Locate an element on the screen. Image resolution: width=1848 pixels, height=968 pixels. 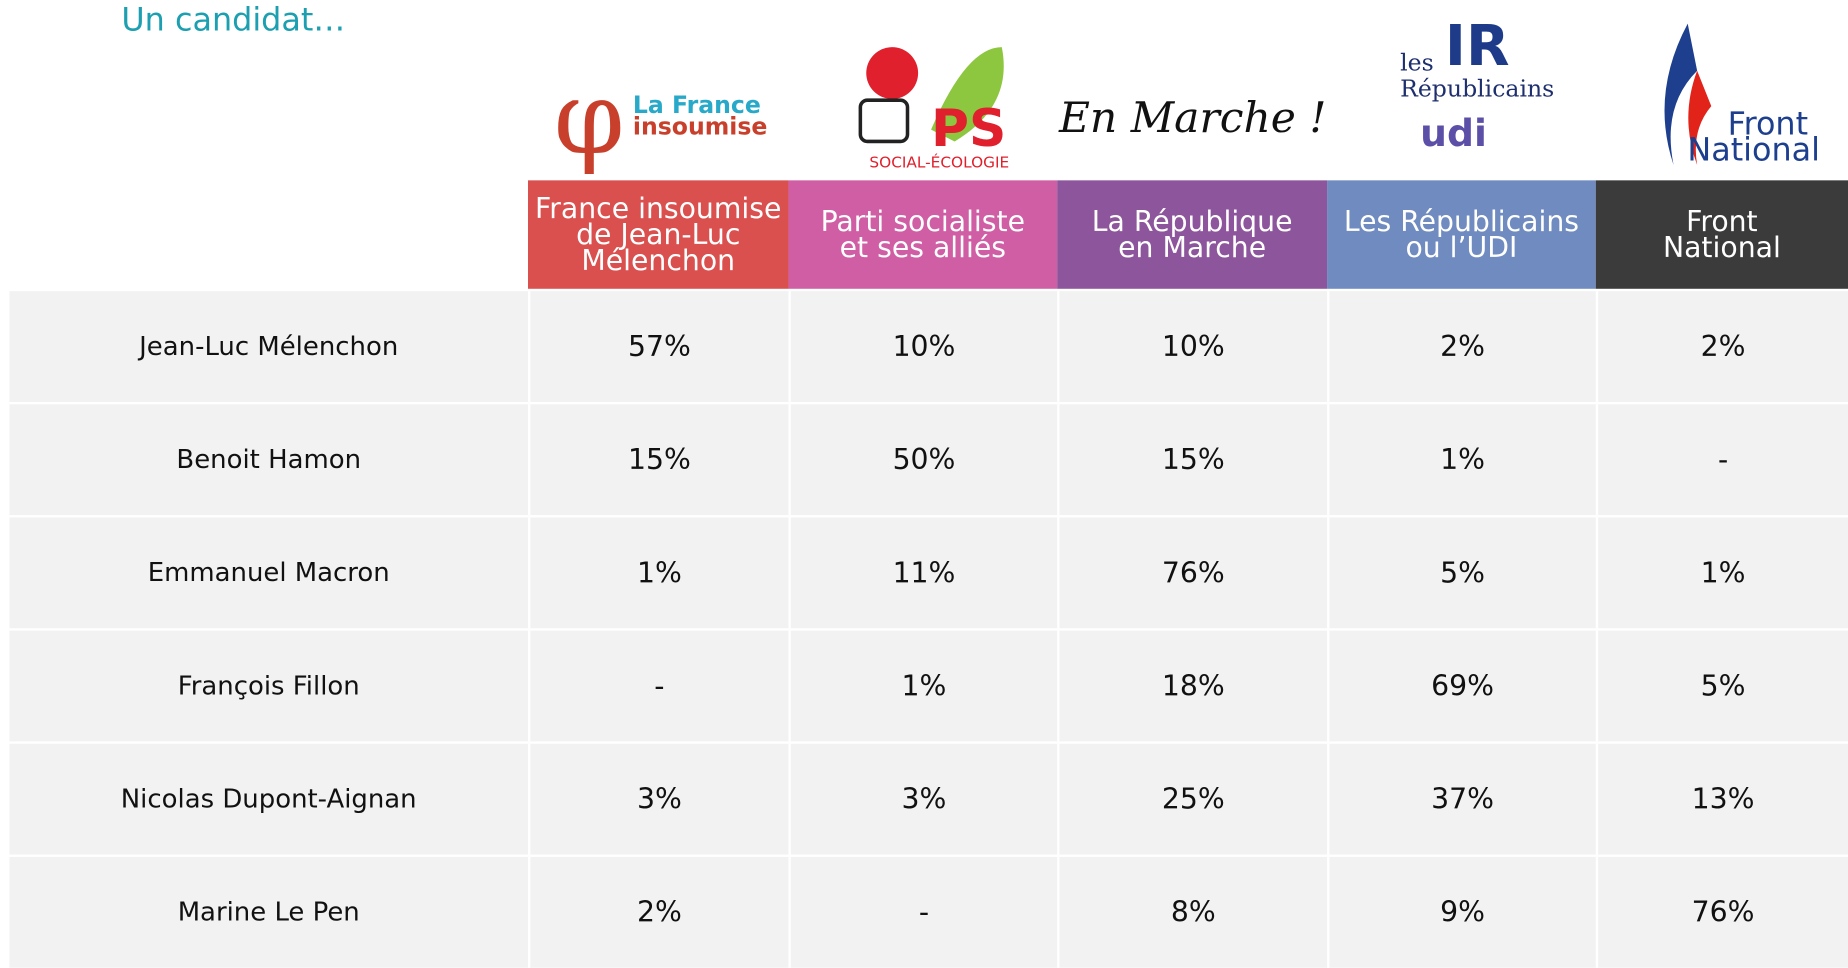
column-header: Front National is located at coordinates (1721, 234).